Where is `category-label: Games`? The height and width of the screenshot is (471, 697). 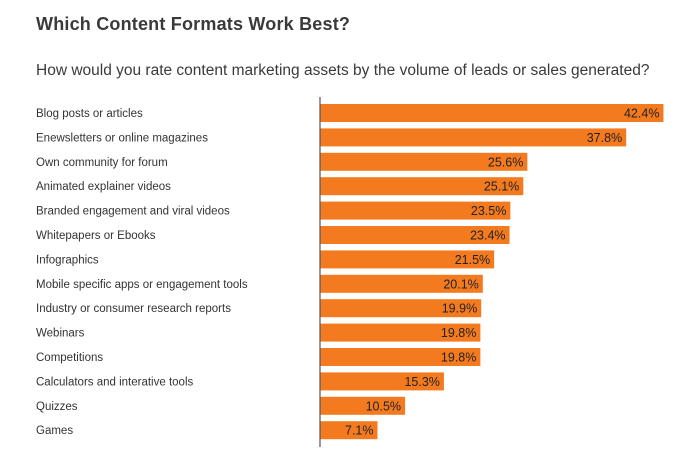
category-label: Games is located at coordinates (54, 431).